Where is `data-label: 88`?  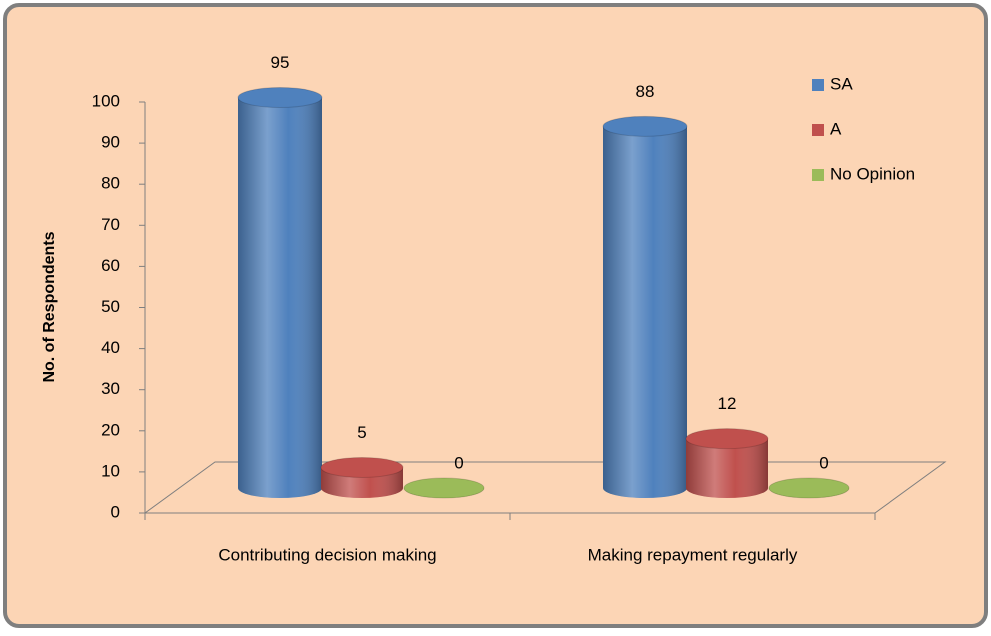 data-label: 88 is located at coordinates (645, 91).